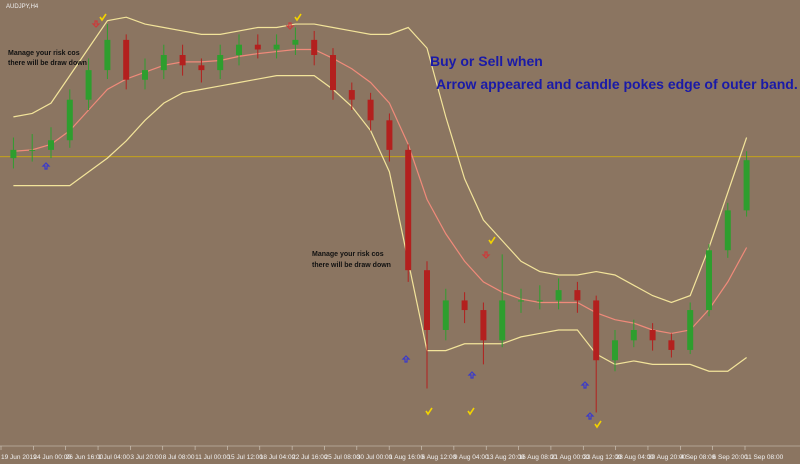 This screenshot has width=800, height=464. What do you see at coordinates (245, 457) in the screenshot?
I see `time-label: 15 Jul 12:00` at bounding box center [245, 457].